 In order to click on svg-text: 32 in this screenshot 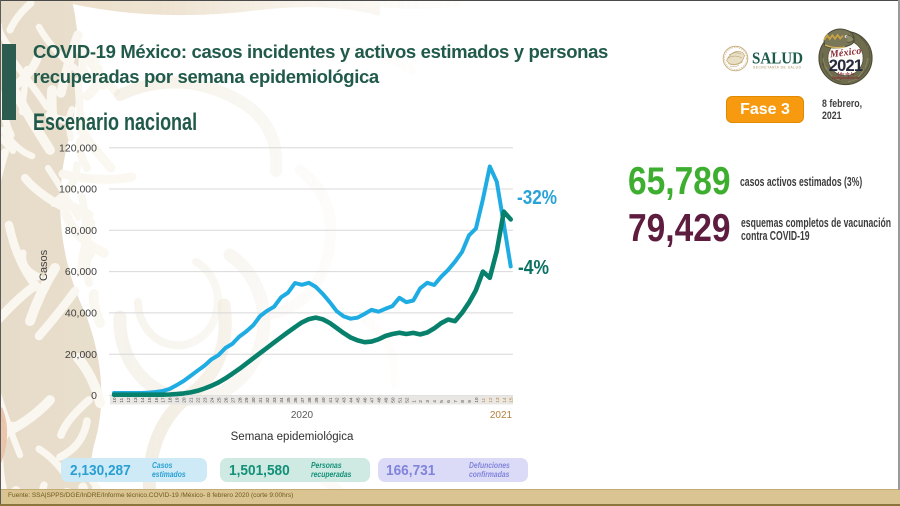, I will do `click(268, 400)`.